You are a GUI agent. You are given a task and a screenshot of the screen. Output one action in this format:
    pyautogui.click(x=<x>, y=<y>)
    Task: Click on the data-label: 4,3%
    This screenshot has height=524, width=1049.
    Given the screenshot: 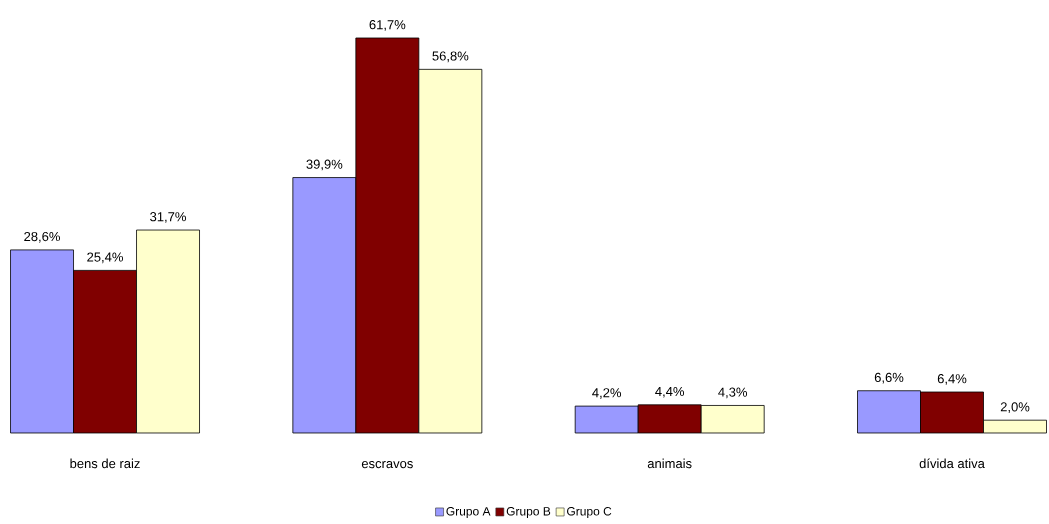 What is the action you would take?
    pyautogui.click(x=733, y=393)
    